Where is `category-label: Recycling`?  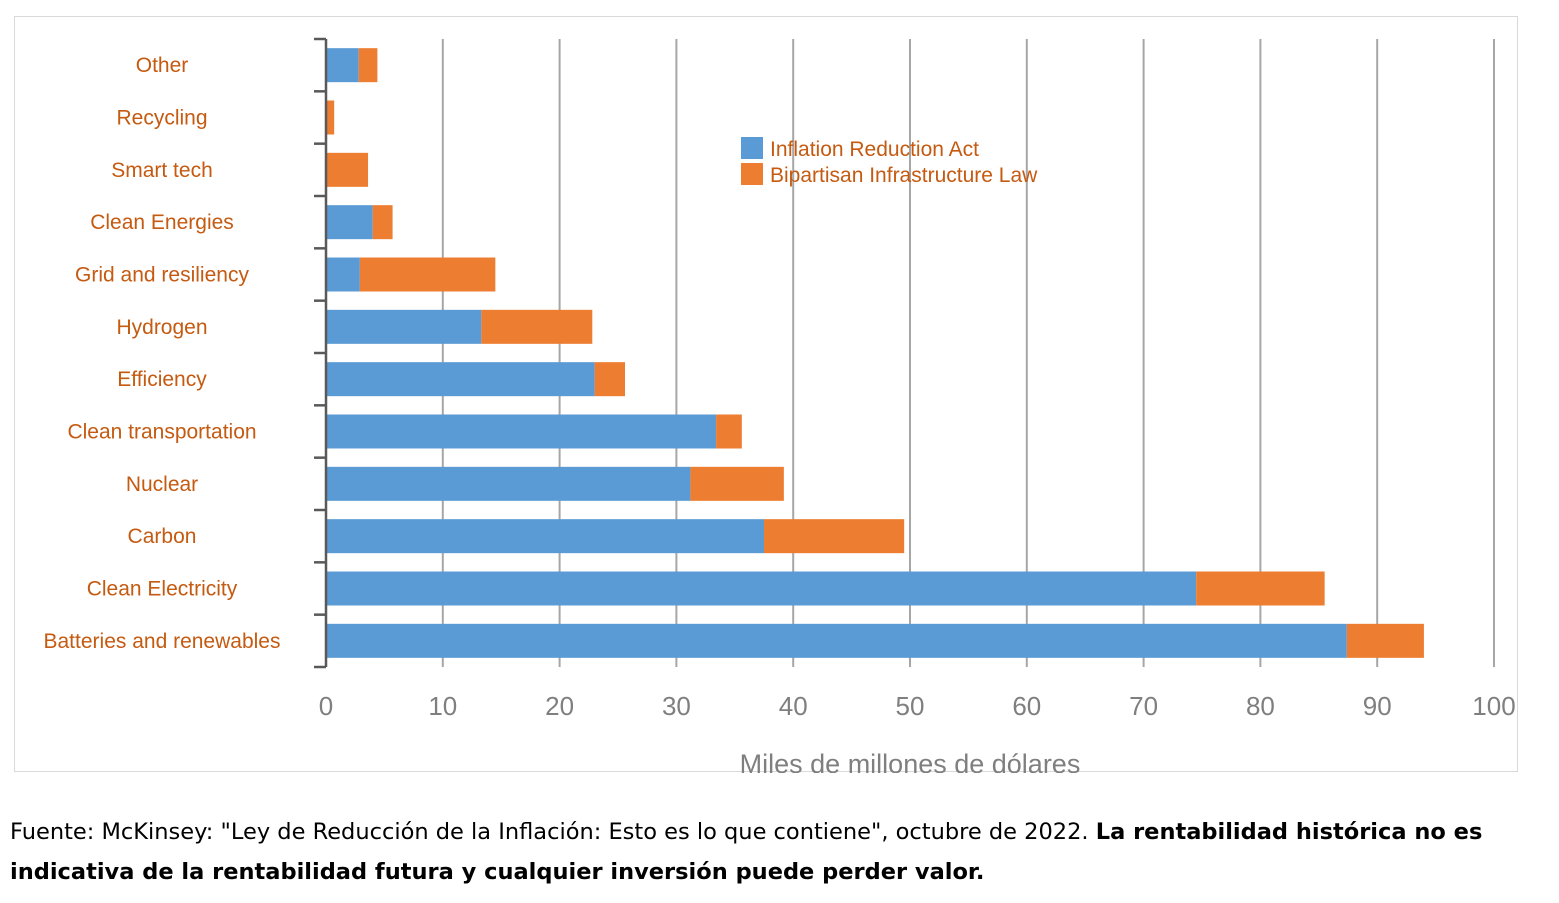
category-label: Recycling is located at coordinates (161, 118).